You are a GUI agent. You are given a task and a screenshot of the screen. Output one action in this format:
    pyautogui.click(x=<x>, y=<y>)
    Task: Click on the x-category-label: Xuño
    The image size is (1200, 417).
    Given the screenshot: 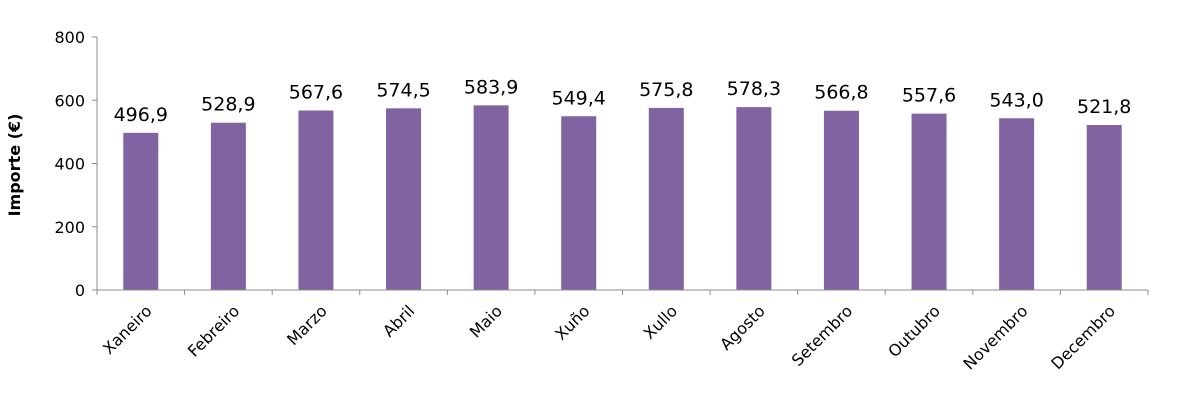 What is the action you would take?
    pyautogui.click(x=572, y=322)
    